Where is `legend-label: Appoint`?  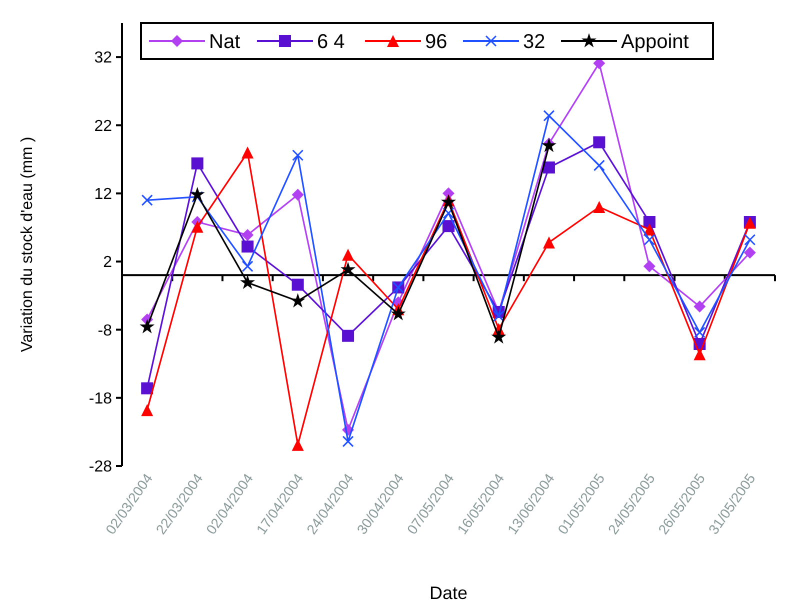
legend-label: Appoint is located at coordinates (655, 42).